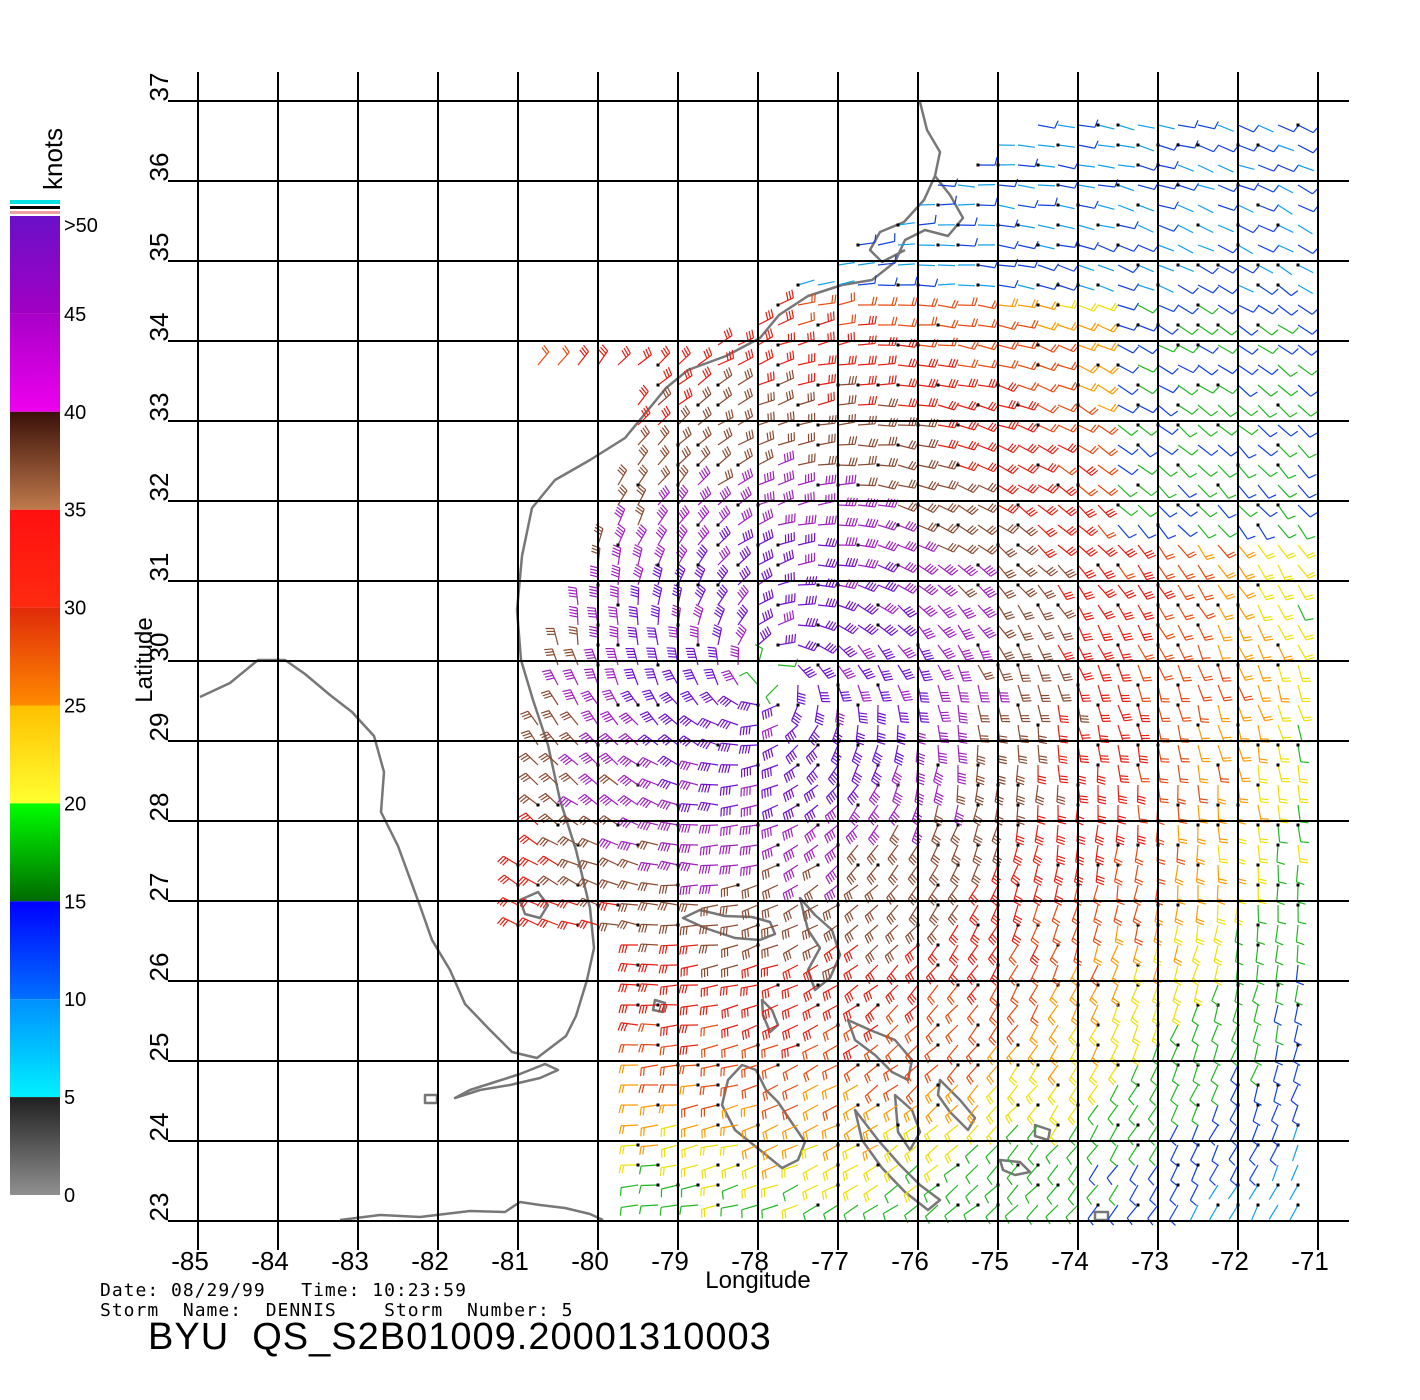  I want to click on colorbar-label: 20, so click(75, 804).